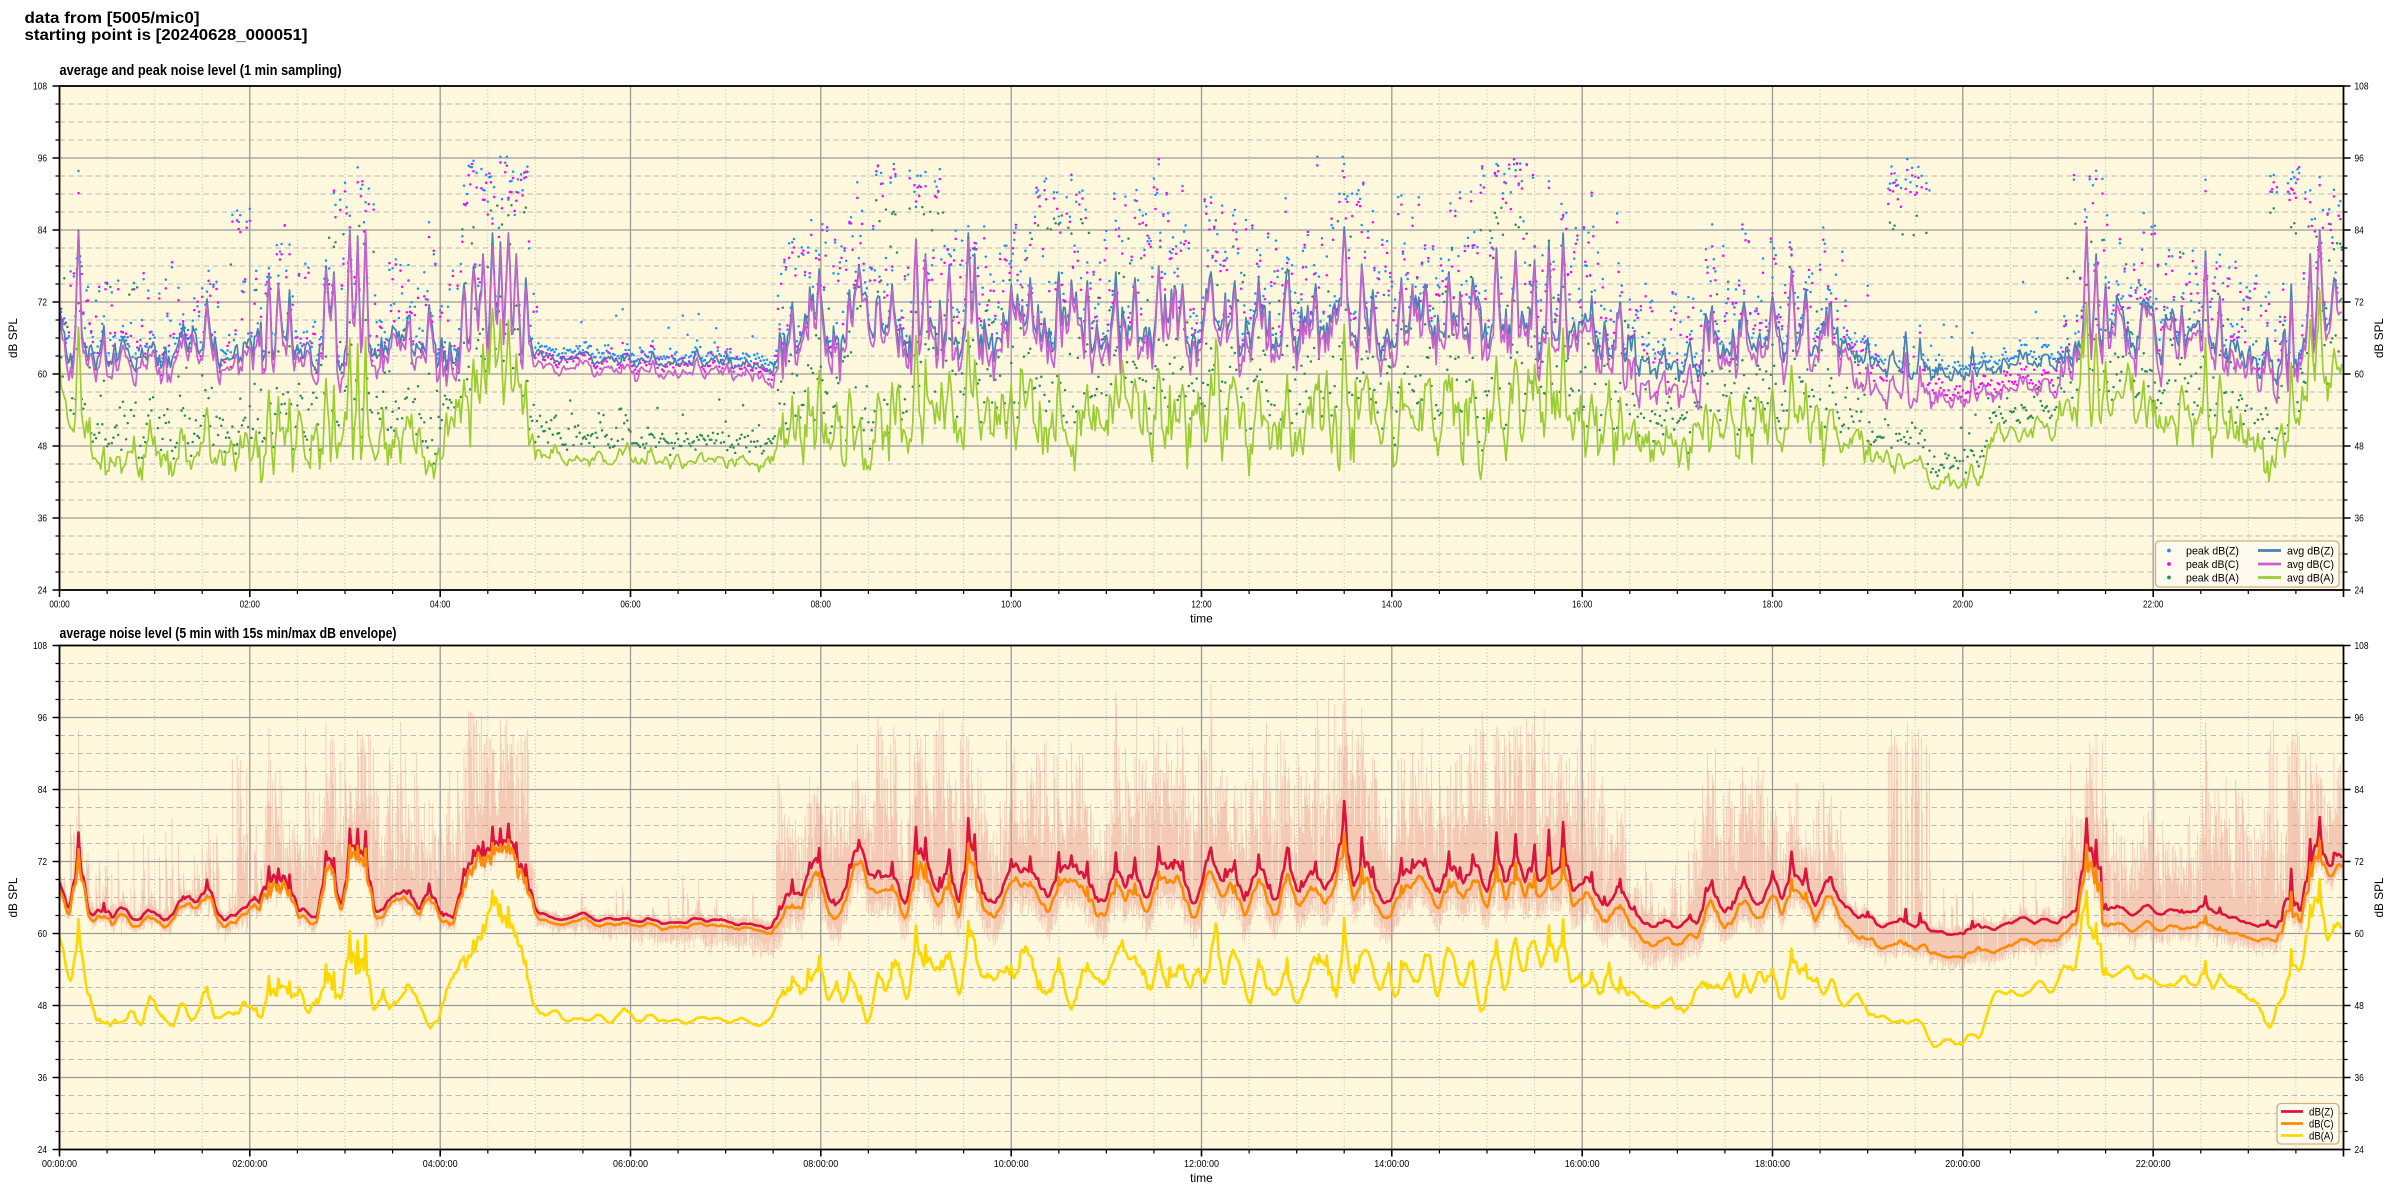 The image size is (2400, 1200). I want to click on svg-text: avg dB(A), so click(2310, 578).